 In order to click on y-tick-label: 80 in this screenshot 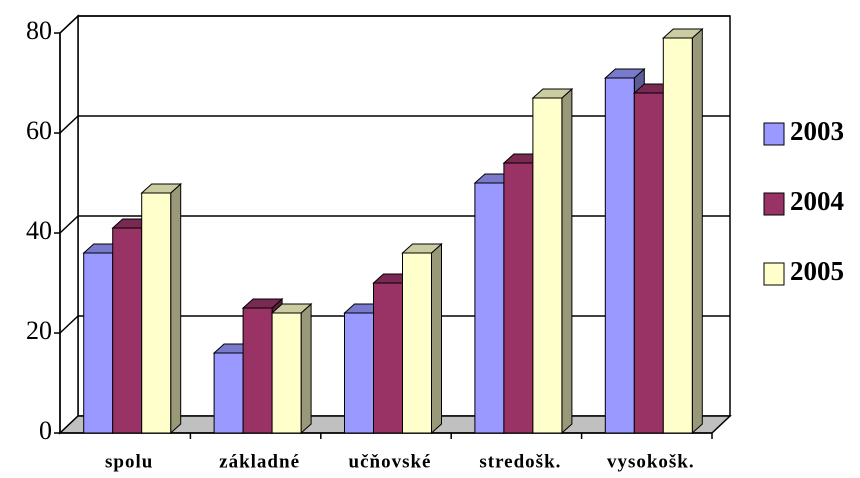, I will do `click(39, 30)`.